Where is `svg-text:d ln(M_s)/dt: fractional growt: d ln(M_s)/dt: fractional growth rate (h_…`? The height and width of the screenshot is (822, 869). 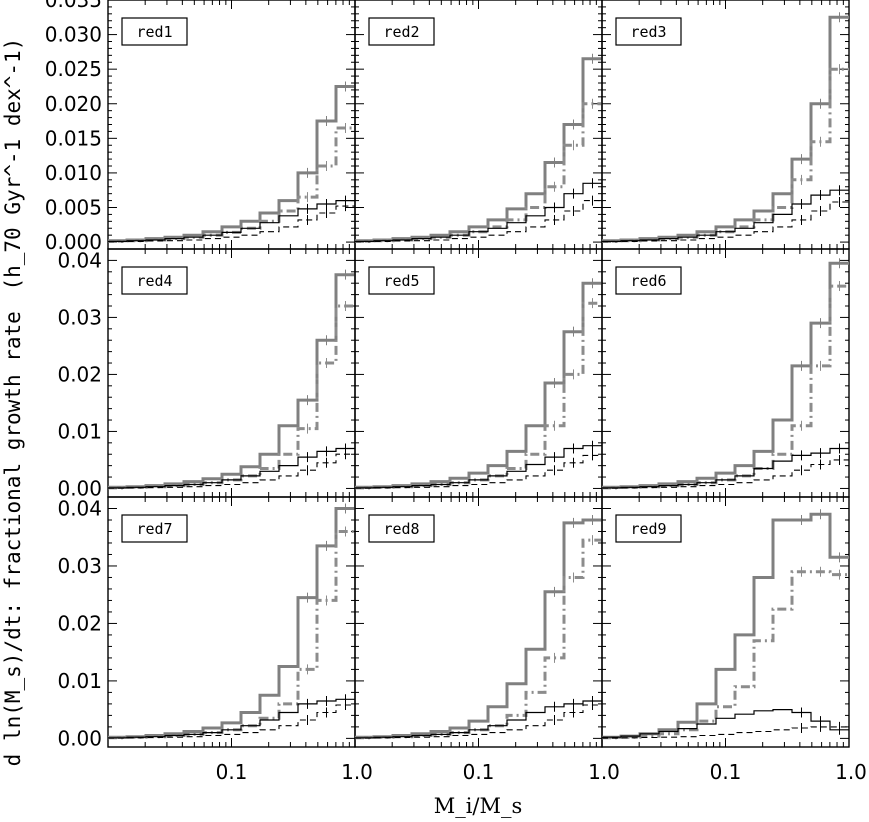
svg-text:d ln(M_s)/dt: fractional growt: d ln(M_s)/dt: fractional growth rate (h_… is located at coordinates (13, 402).